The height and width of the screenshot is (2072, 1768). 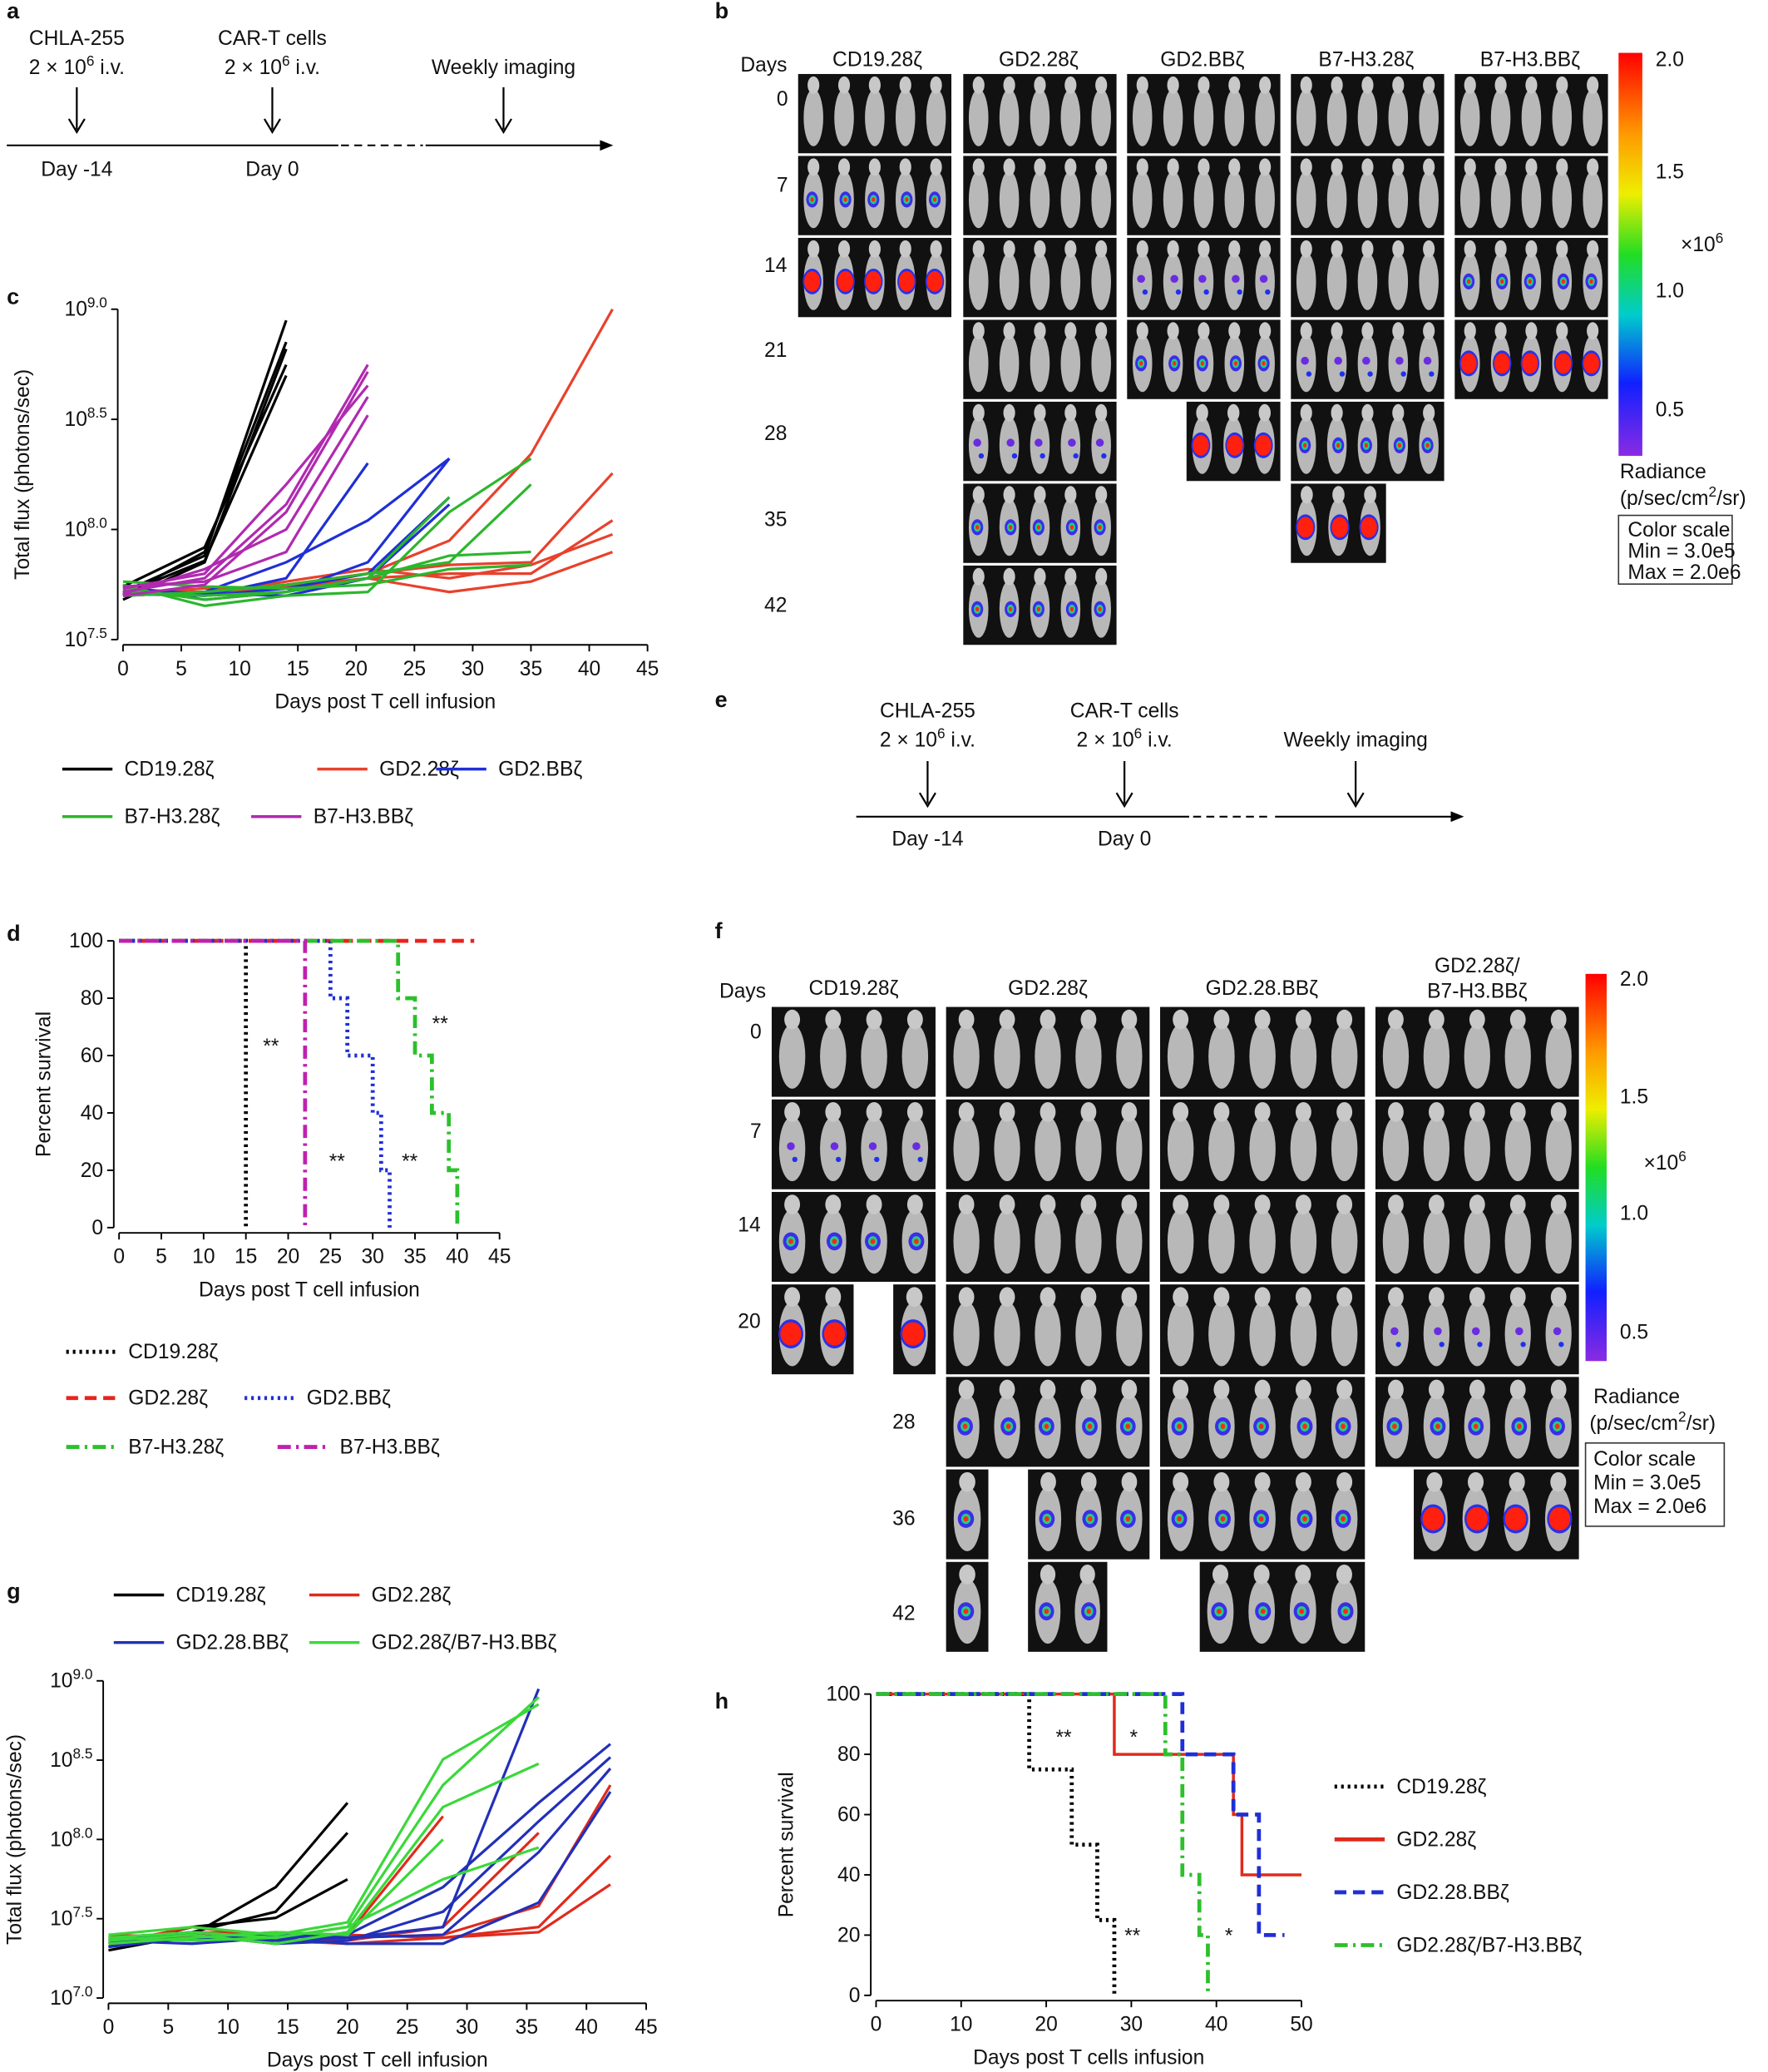 What do you see at coordinates (877, 59) in the screenshot?
I see `group-header: CD19.28ζ` at bounding box center [877, 59].